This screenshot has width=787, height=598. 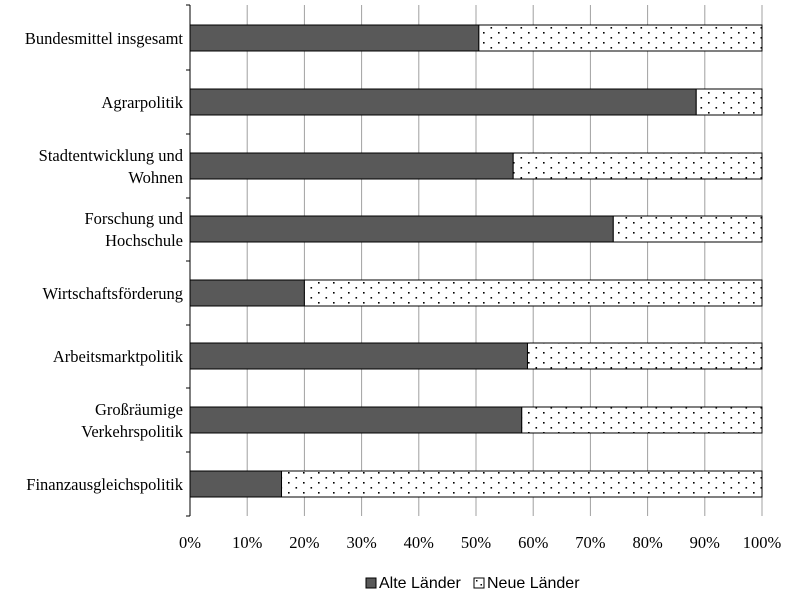 What do you see at coordinates (647, 542) in the screenshot?
I see `x-tick-label: 80%` at bounding box center [647, 542].